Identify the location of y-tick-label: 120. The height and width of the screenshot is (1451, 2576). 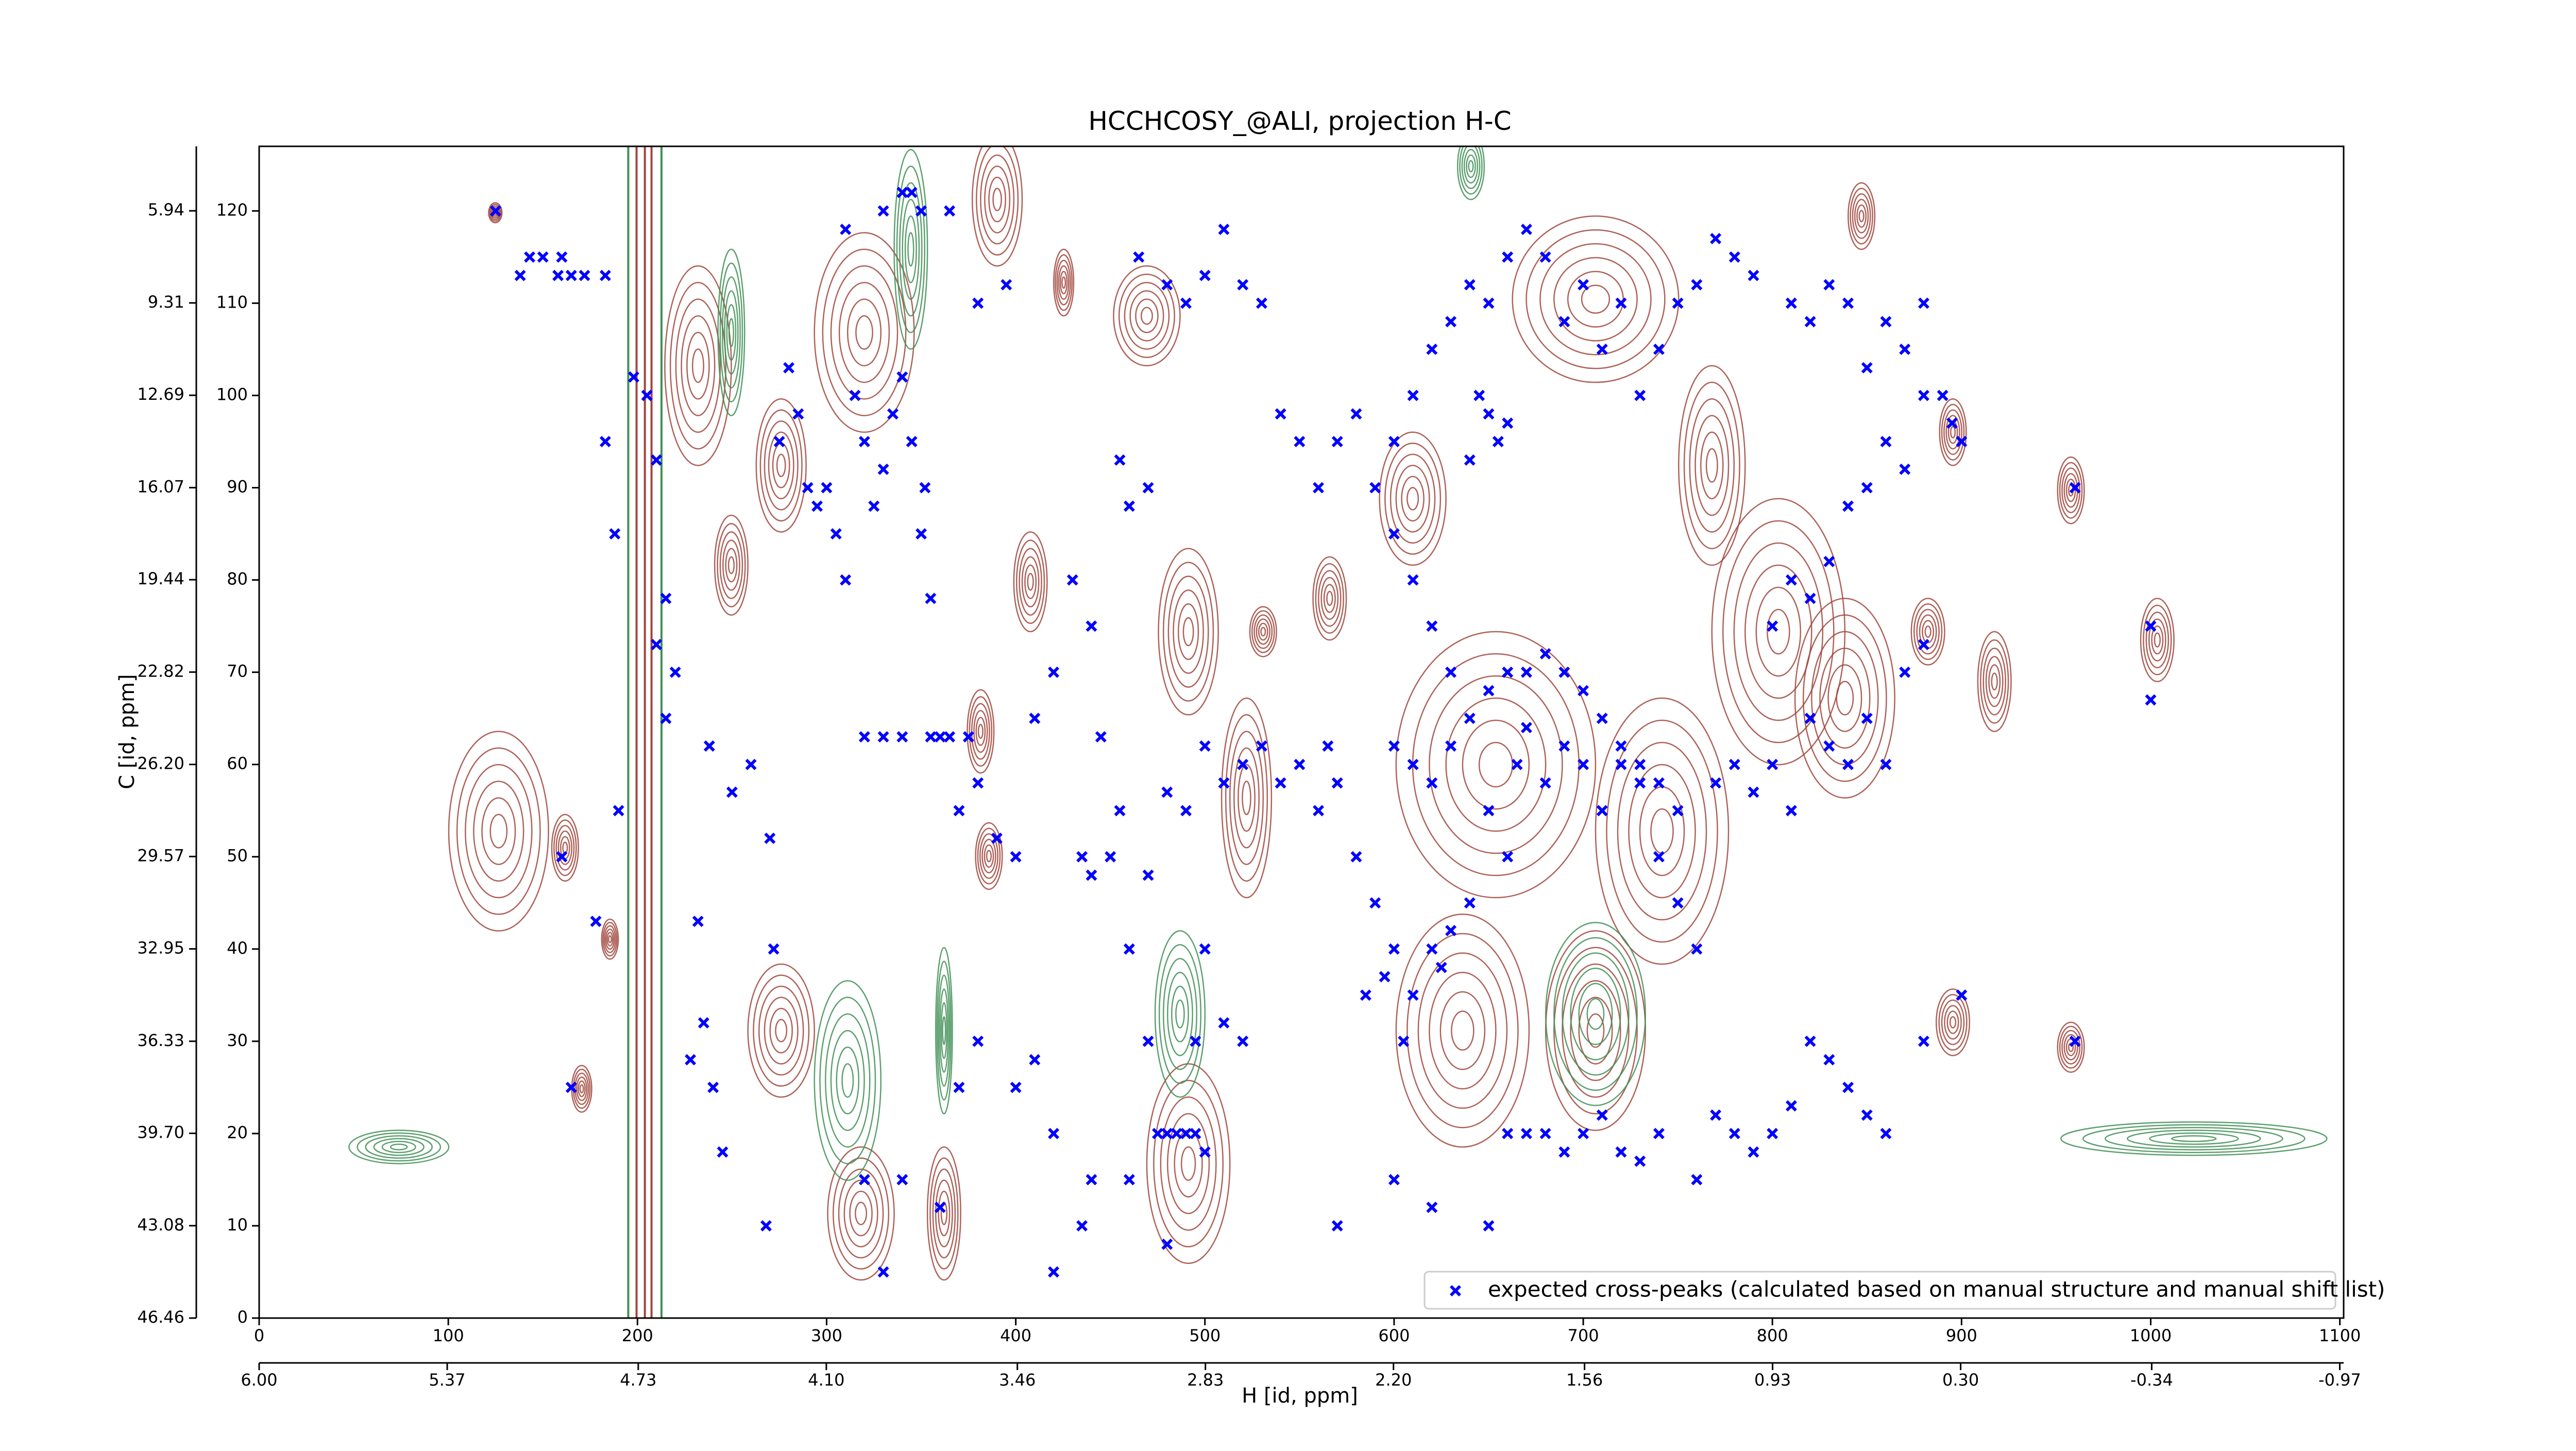
(232, 210).